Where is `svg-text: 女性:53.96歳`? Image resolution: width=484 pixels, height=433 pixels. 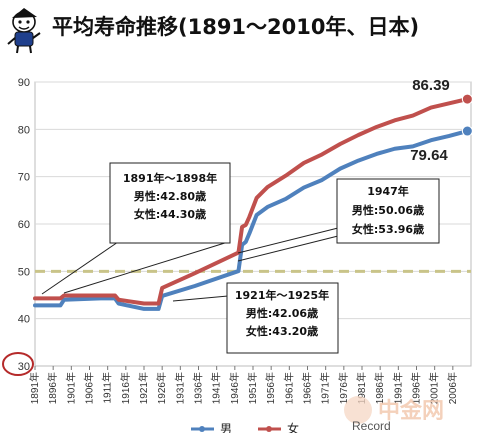 svg-text: 女性:53.96歳 is located at coordinates (388, 229).